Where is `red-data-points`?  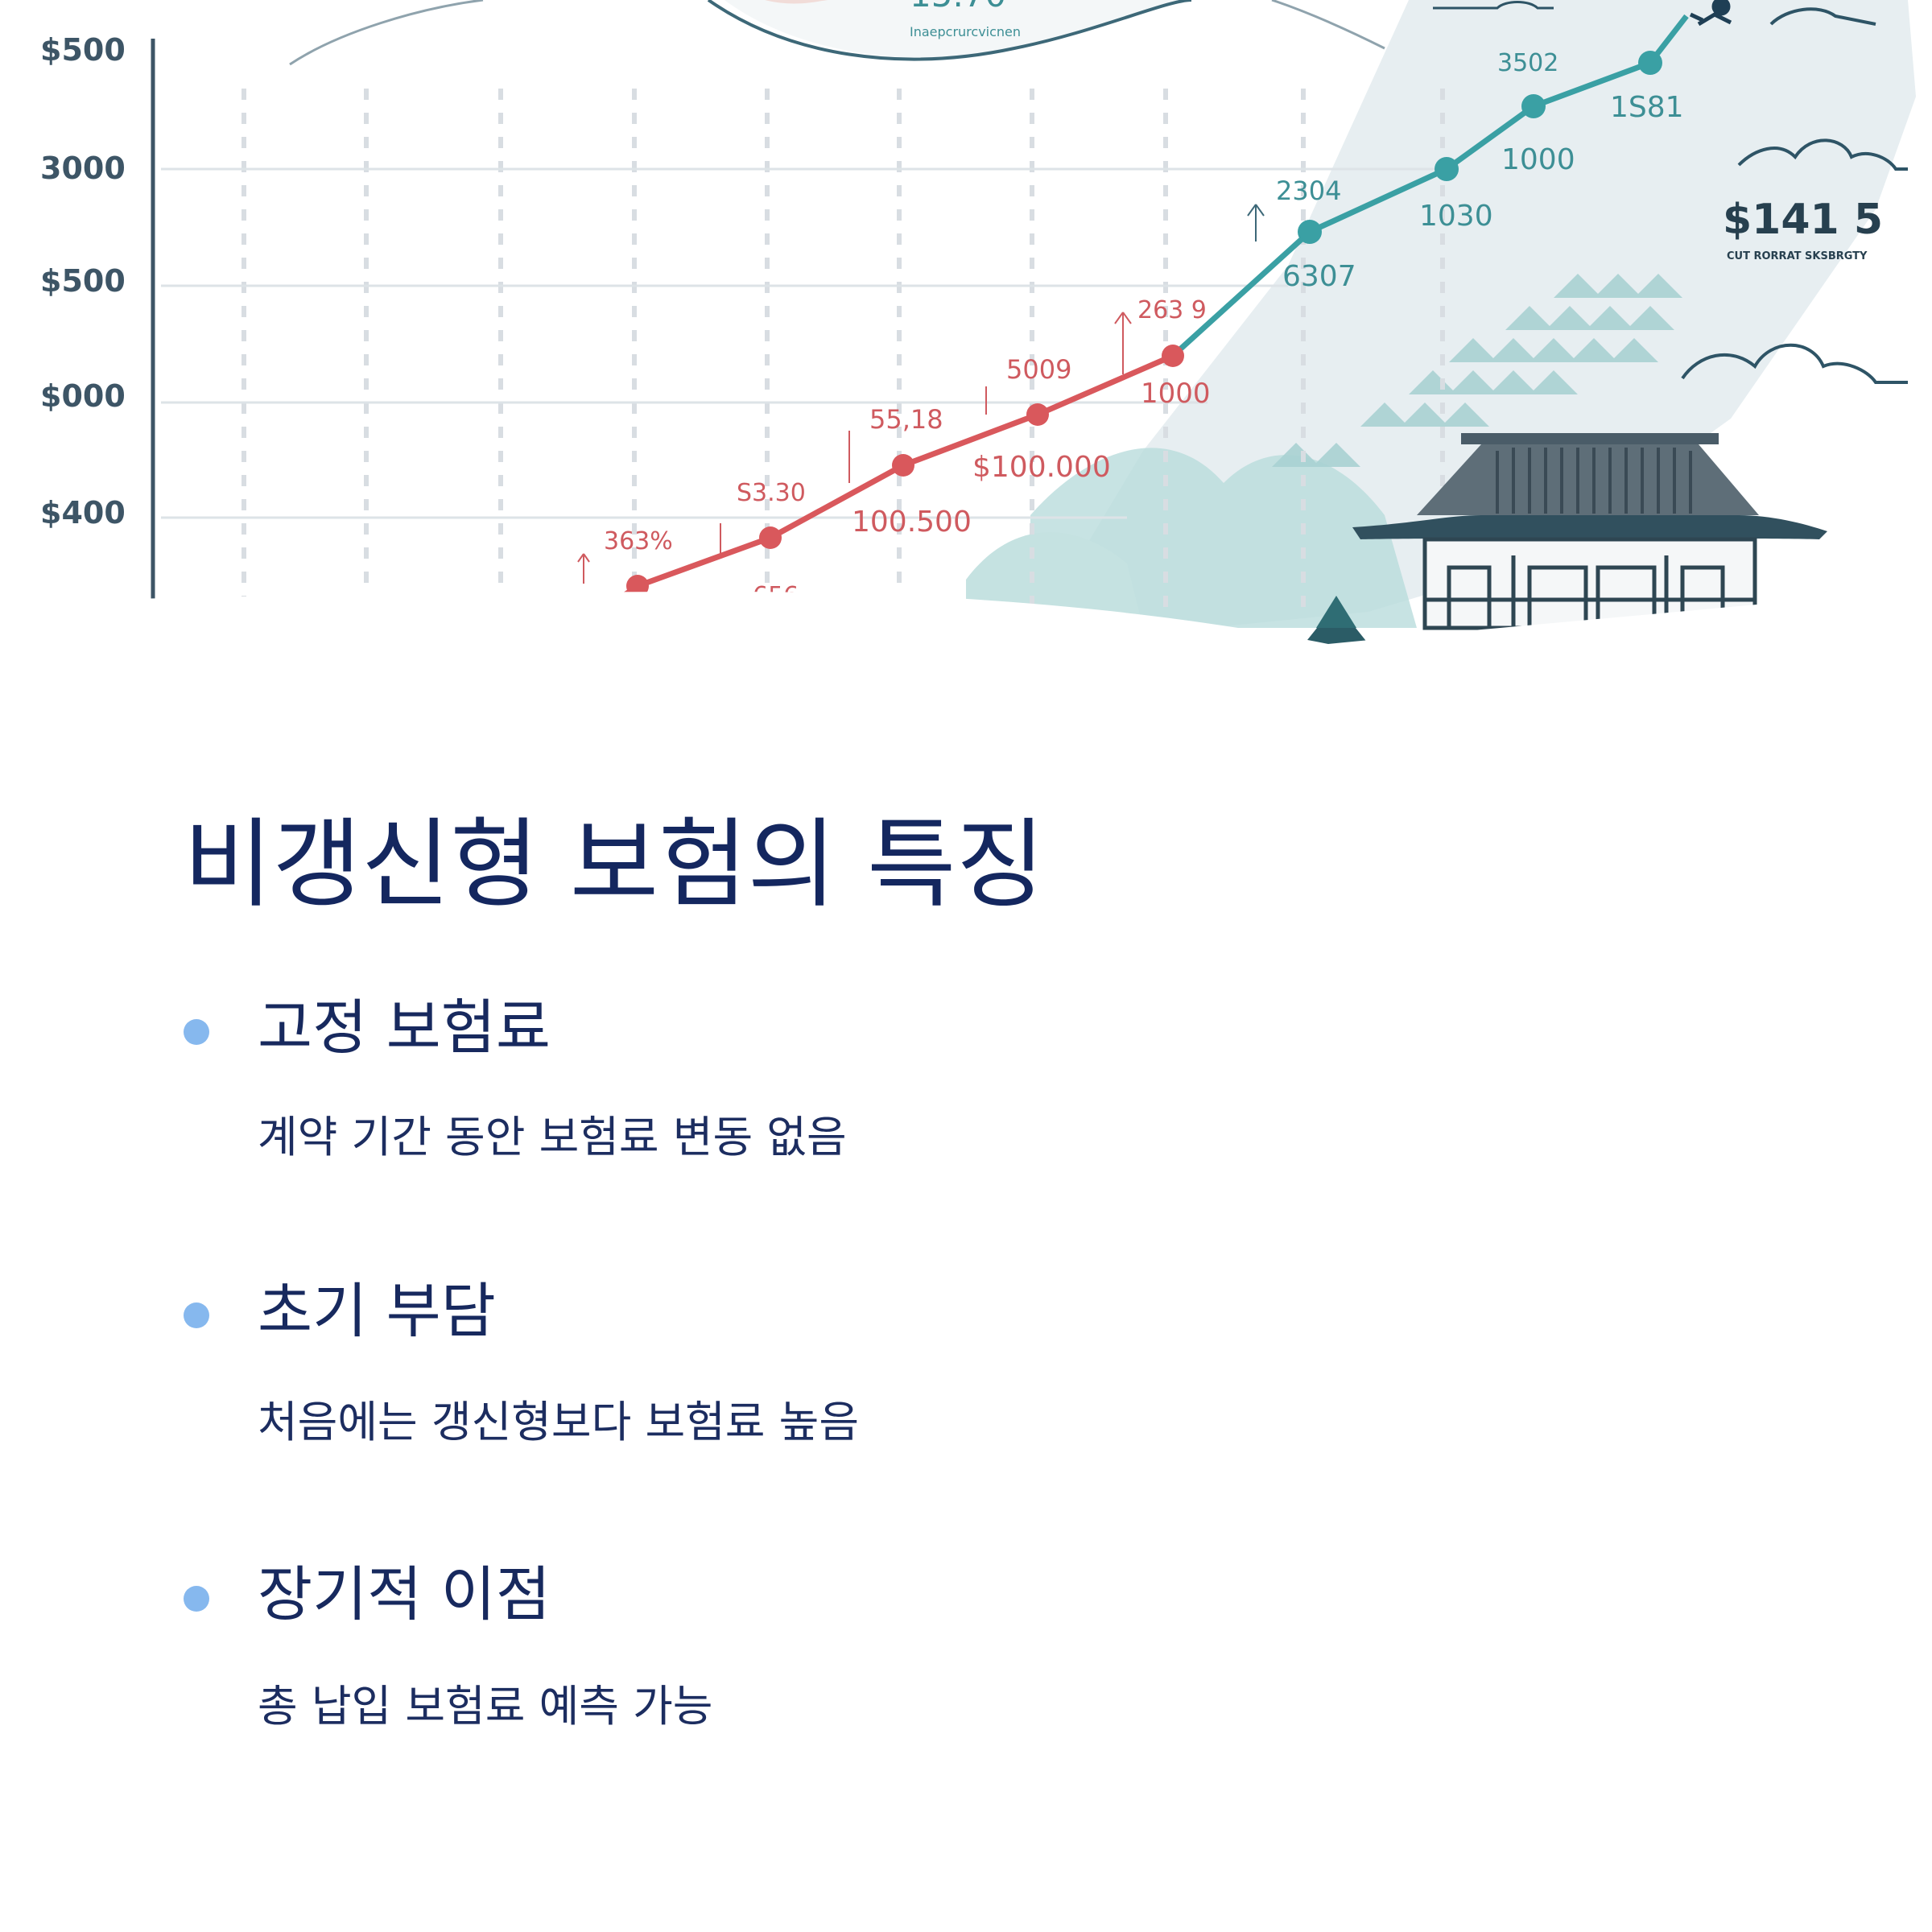 red-data-points is located at coordinates (905, 471).